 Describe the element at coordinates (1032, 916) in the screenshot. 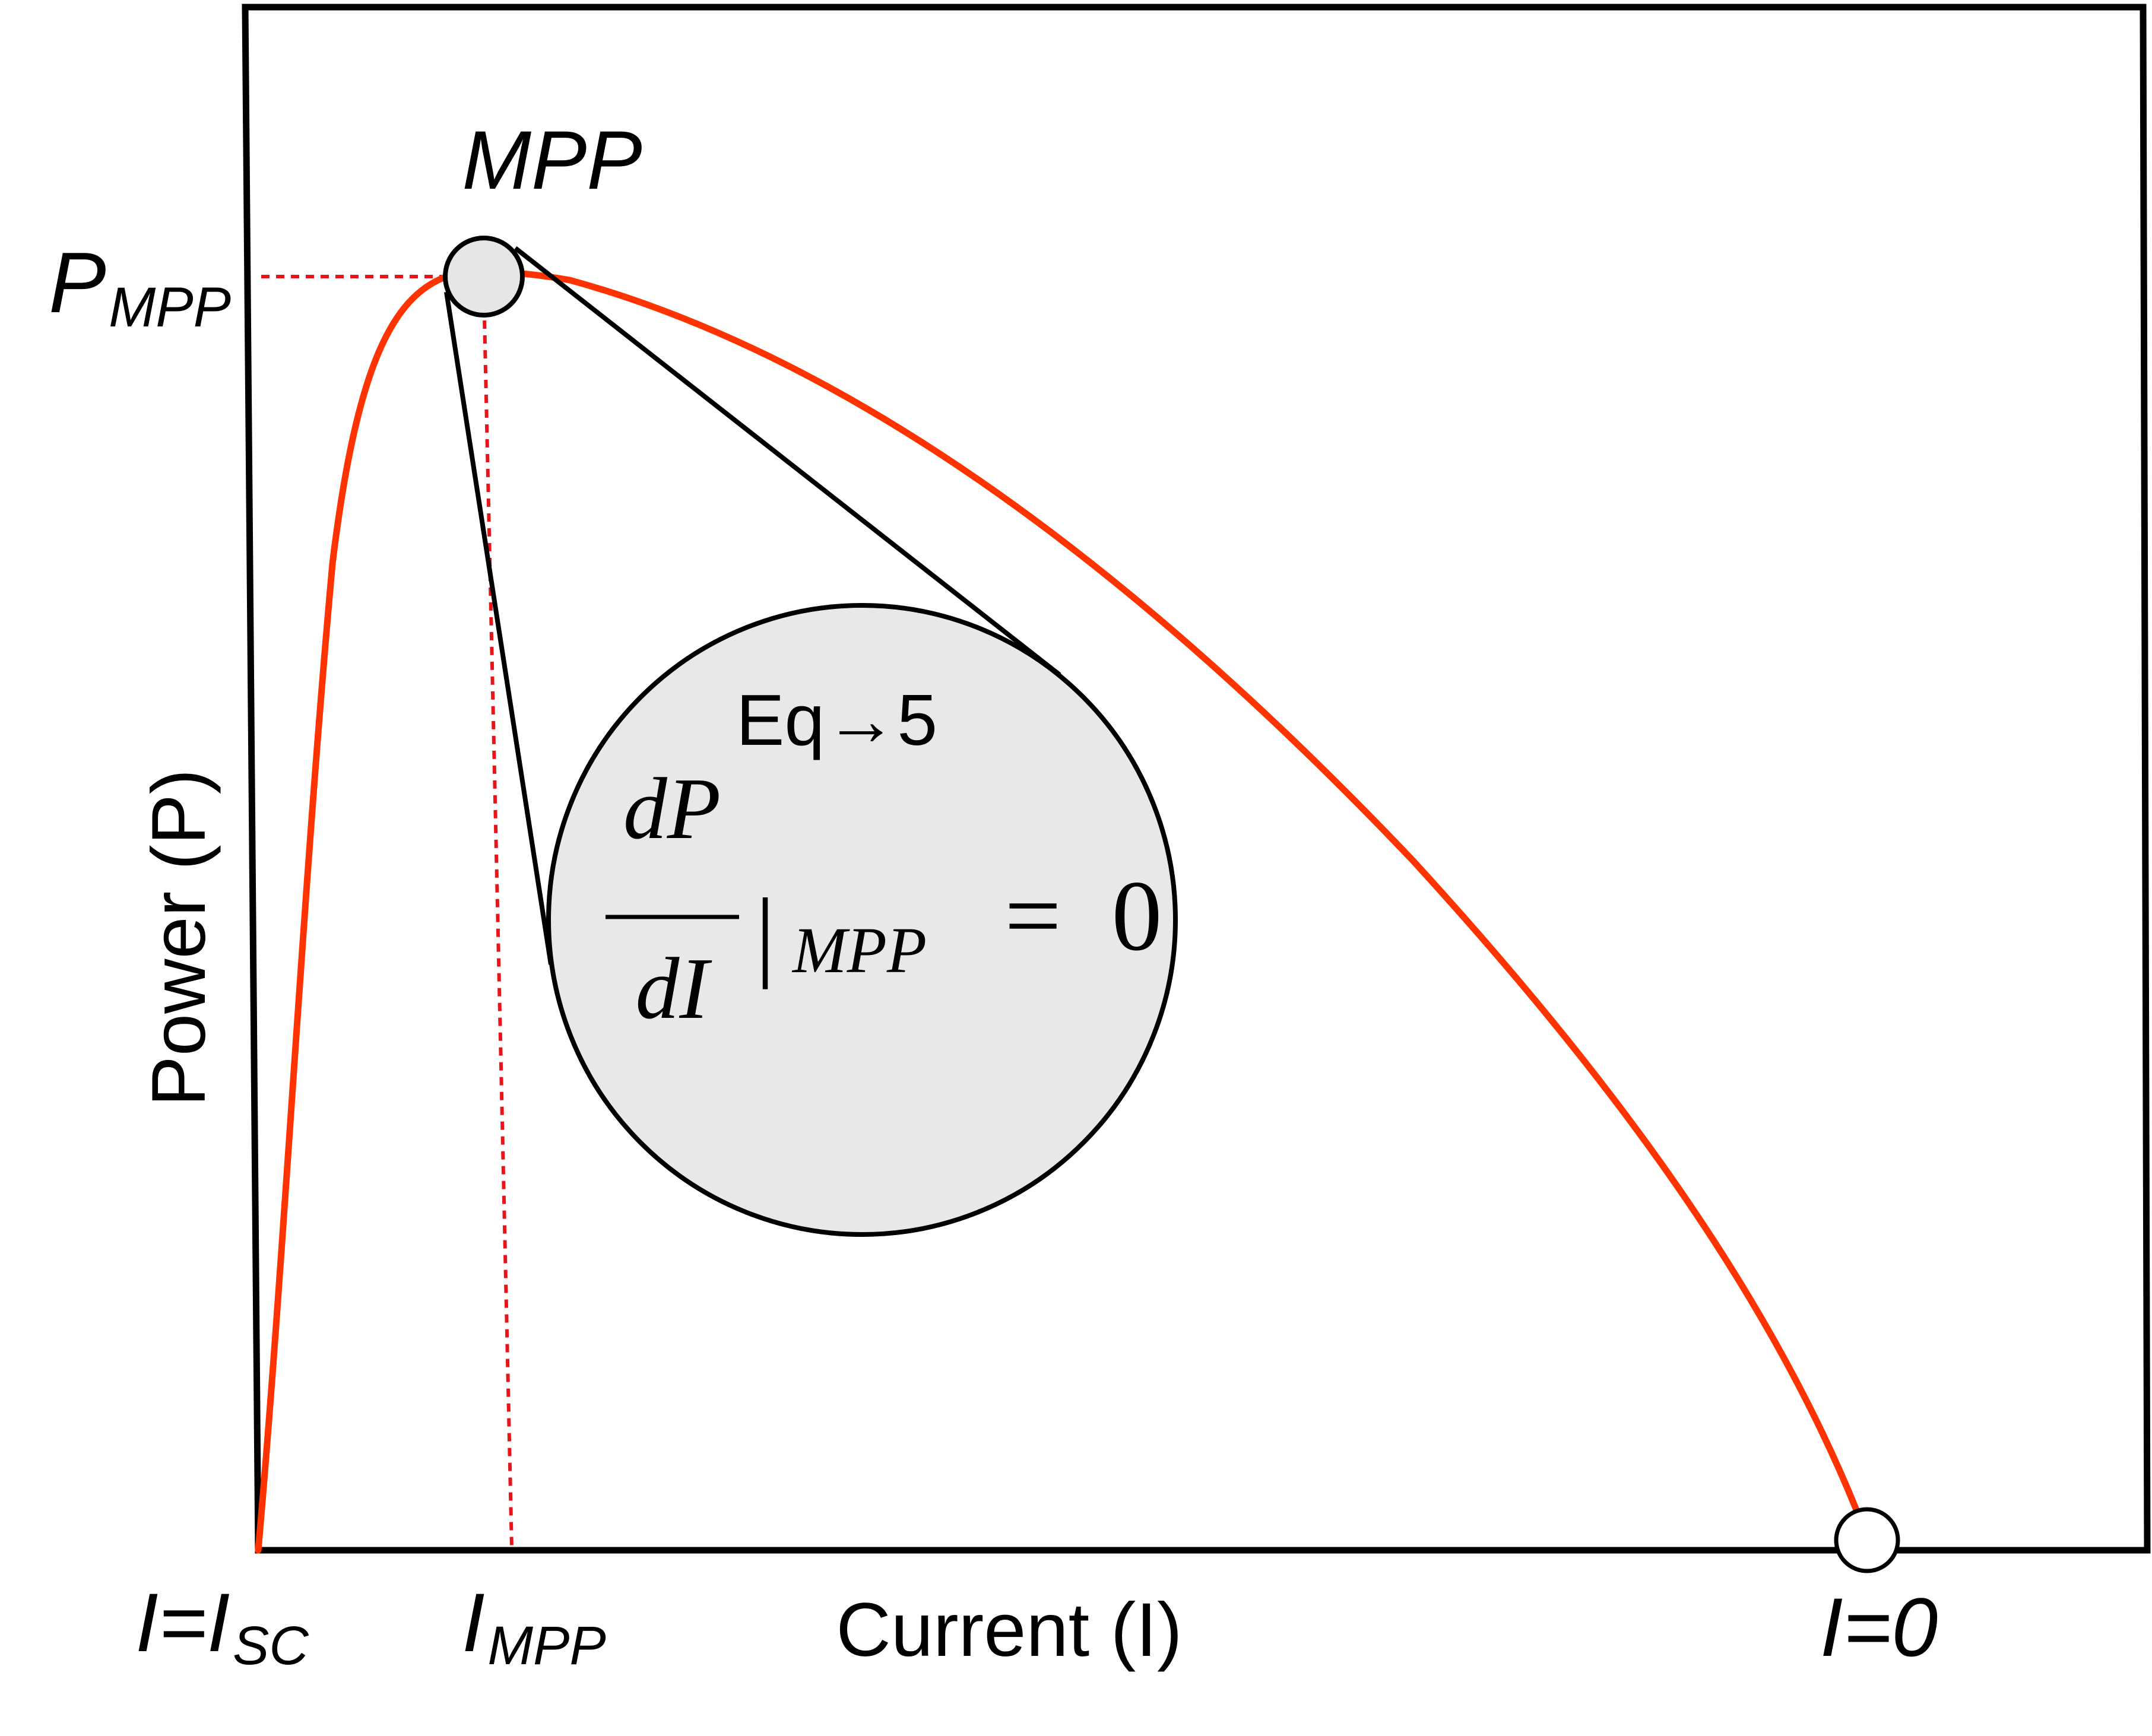

I see `equals-sign: =` at that location.